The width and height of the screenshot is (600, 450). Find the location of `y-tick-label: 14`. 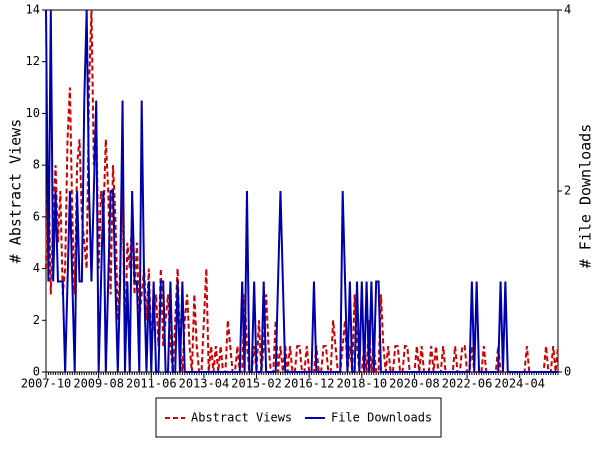

y-tick-label: 14 is located at coordinates (33, 10).